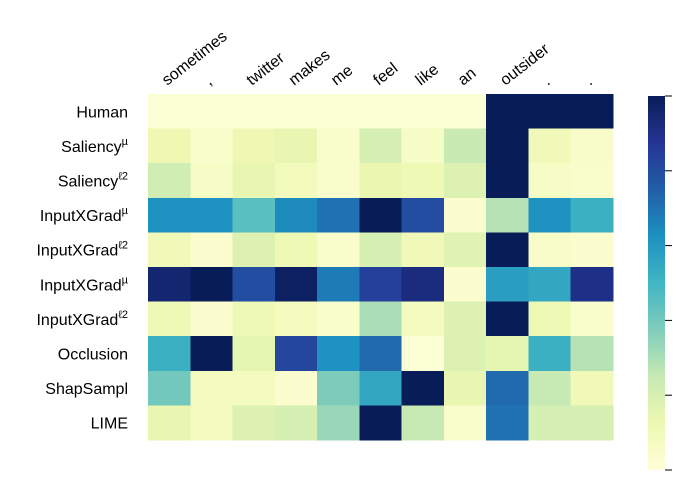  Describe the element at coordinates (208, 81) in the screenshot. I see `column-label: ,` at that location.